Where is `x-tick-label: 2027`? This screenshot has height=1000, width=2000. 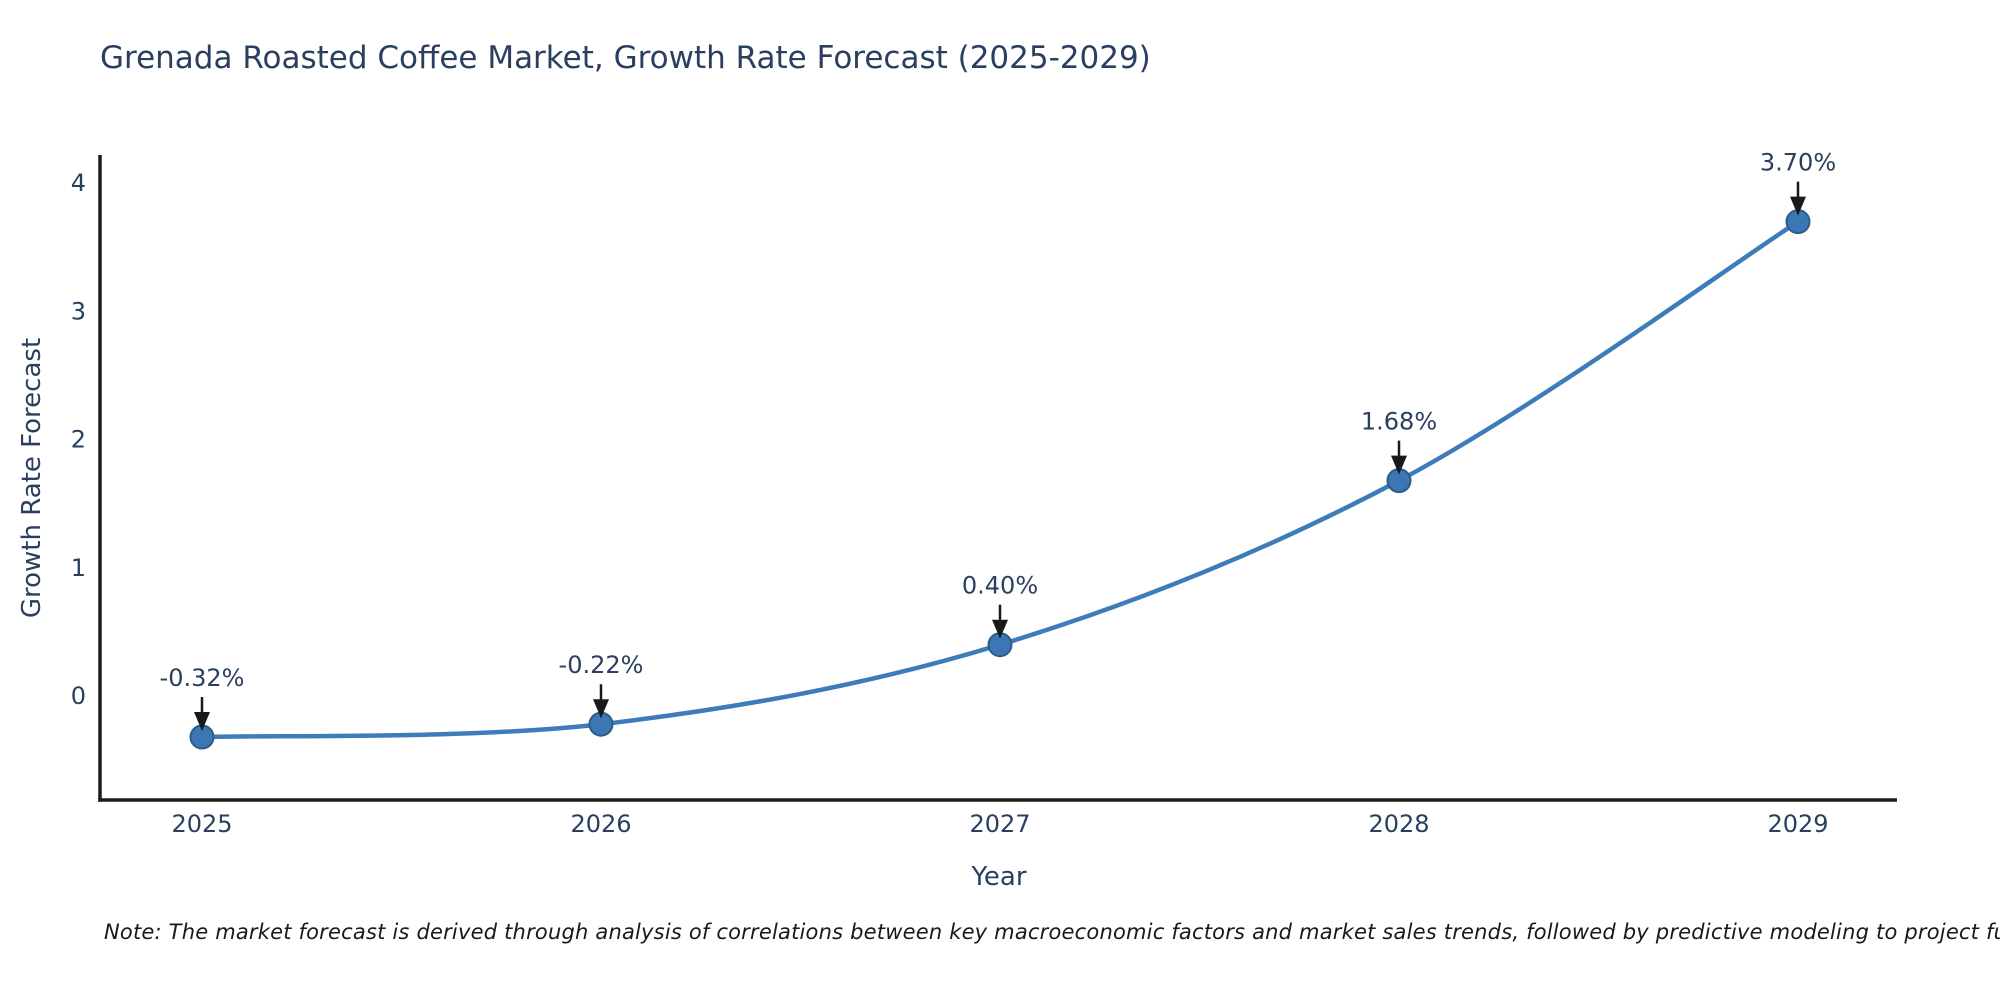 x-tick-label: 2027 is located at coordinates (999, 824).